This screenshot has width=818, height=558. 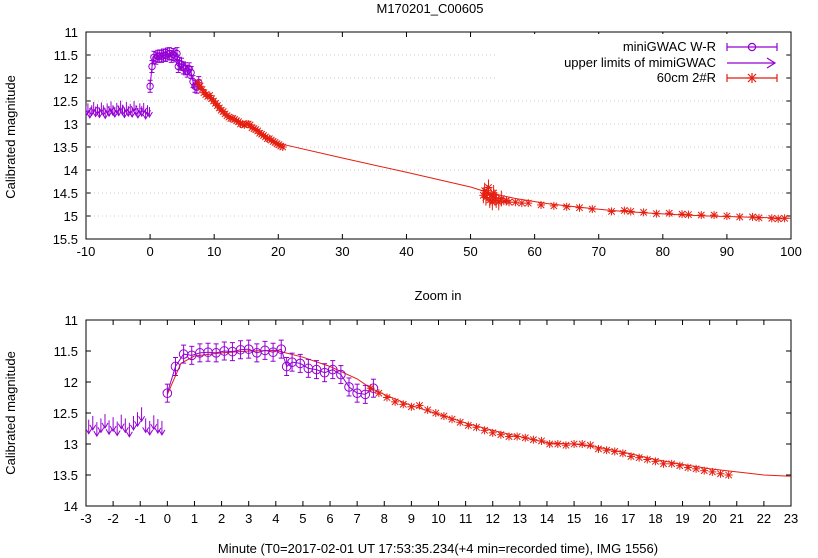 I want to click on top-x-tick-label: 40, so click(x=406, y=251).